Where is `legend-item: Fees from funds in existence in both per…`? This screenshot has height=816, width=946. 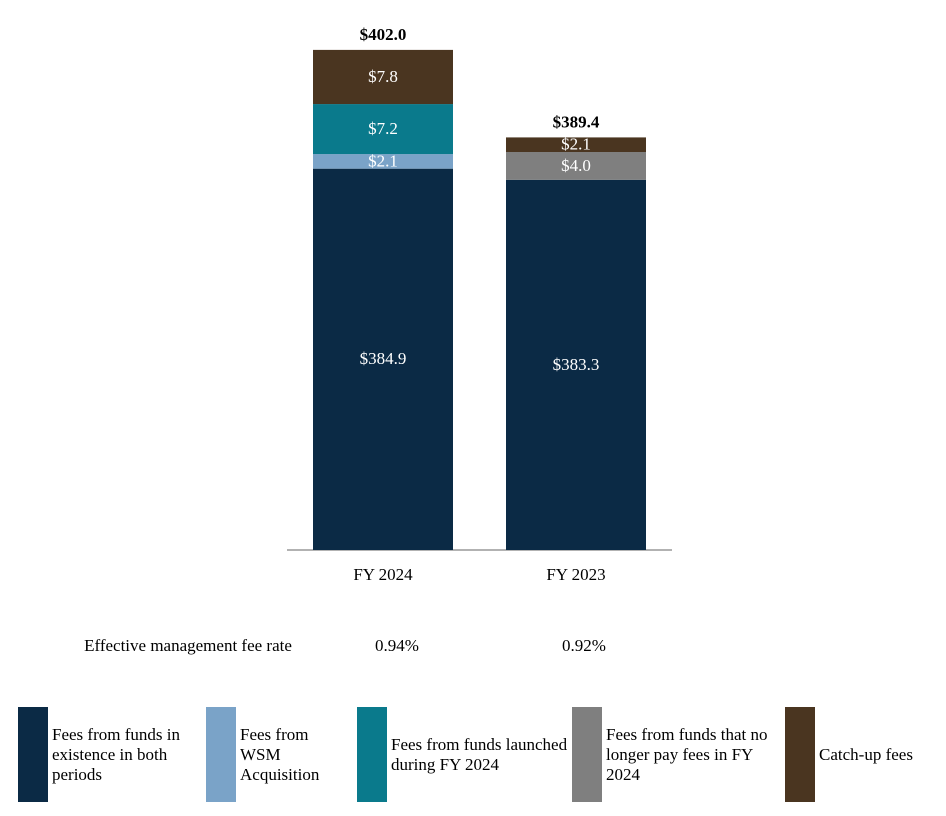
legend-item: Fees from funds in existence in both per… is located at coordinates (105, 754).